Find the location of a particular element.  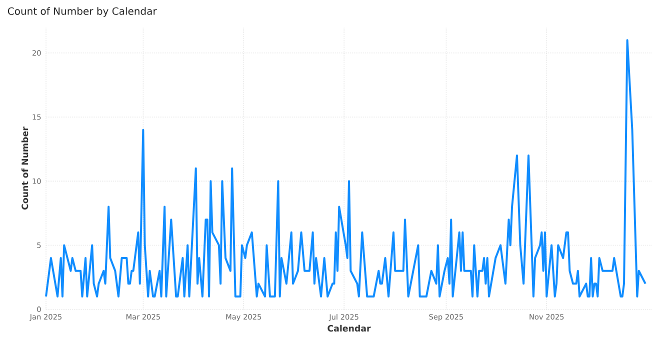

x-axis-title: Calendar is located at coordinates (349, 328).